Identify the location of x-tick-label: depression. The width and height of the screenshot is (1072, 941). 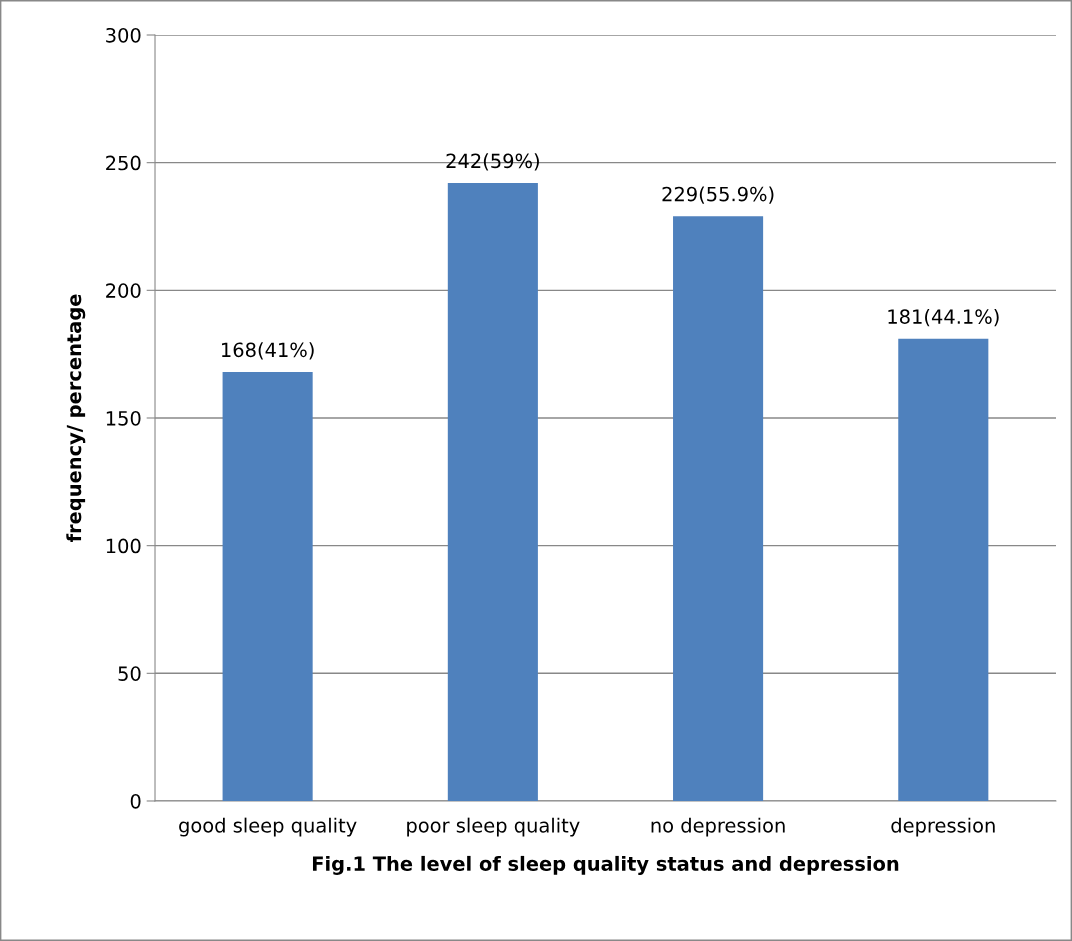
(943, 827).